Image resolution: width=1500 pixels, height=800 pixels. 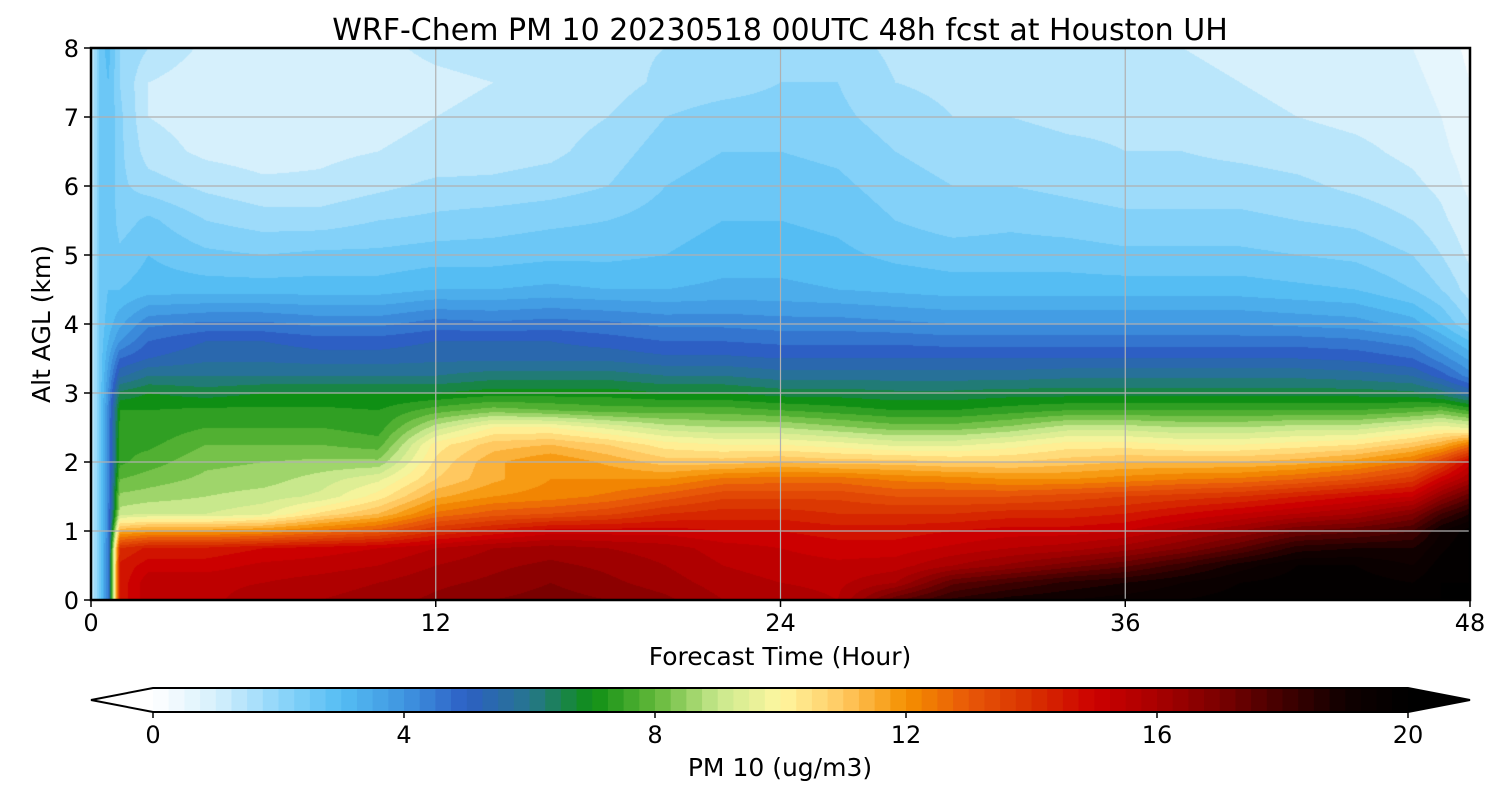 I want to click on y-axis: 0 1 2 3 4 5 6 7 8, so click(x=77, y=325).